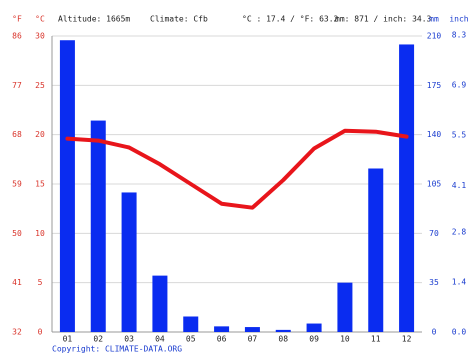 This screenshot has height=355, width=474. What do you see at coordinates (40, 184) in the screenshot?
I see `c-tick-label: 15` at bounding box center [40, 184].